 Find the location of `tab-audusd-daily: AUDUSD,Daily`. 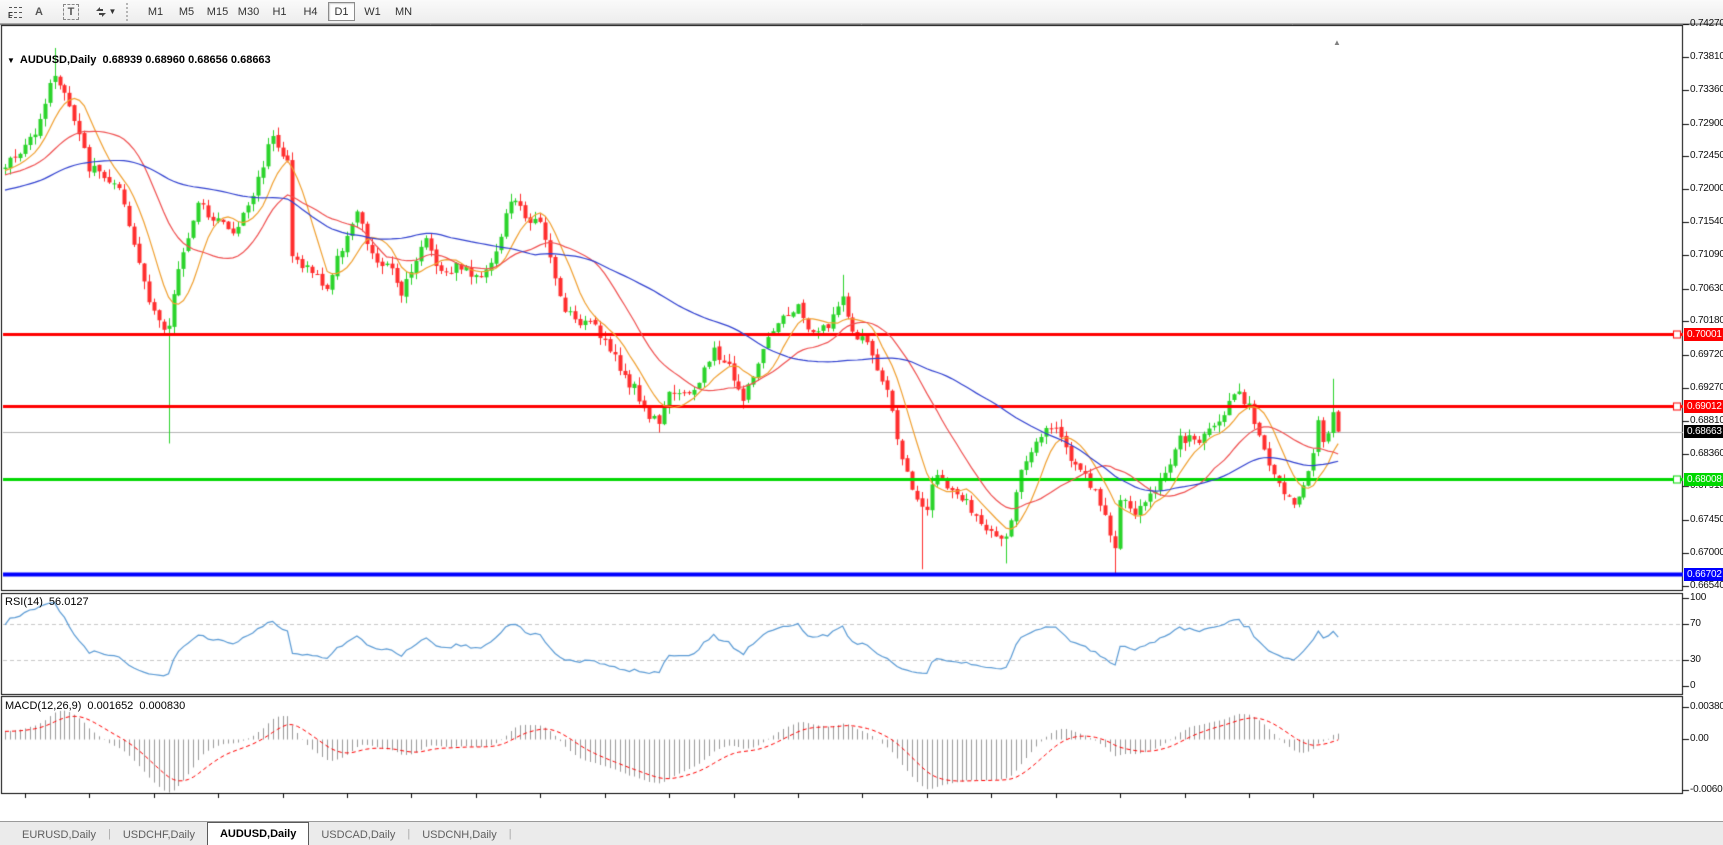

tab-audusd-daily: AUDUSD,Daily is located at coordinates (258, 833).